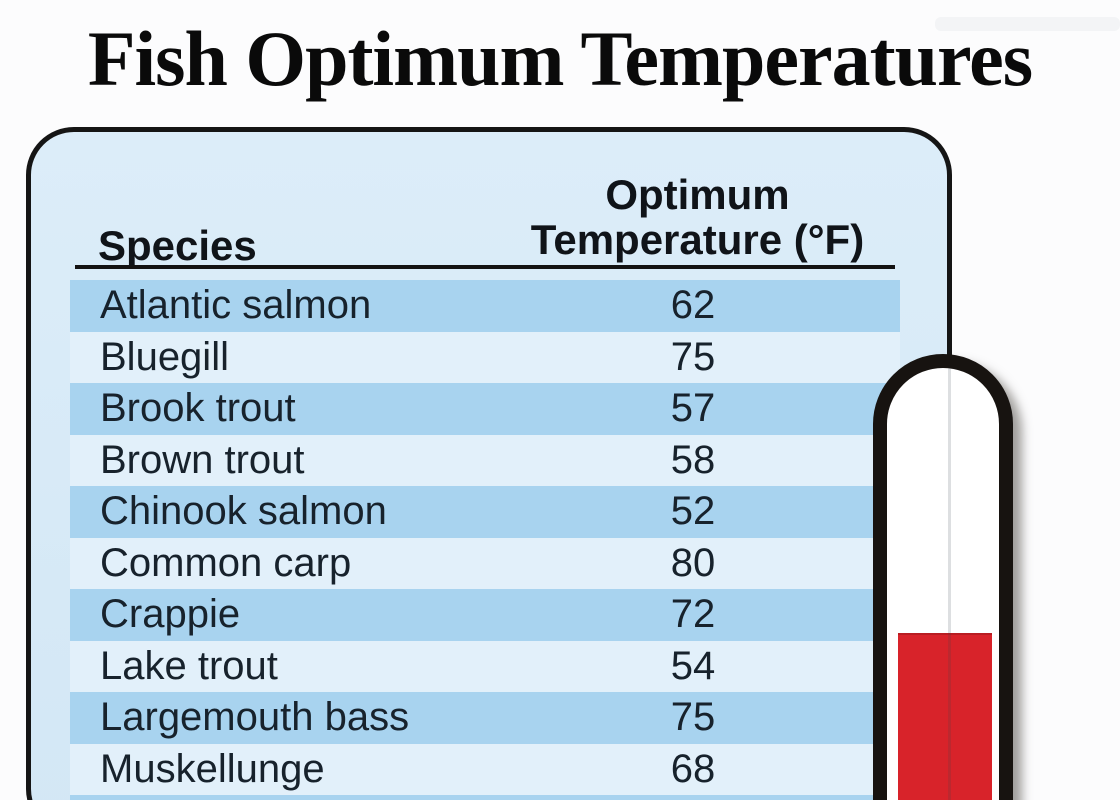  Describe the element at coordinates (485, 409) in the screenshot. I see `table-row: Brook trout 57` at that location.